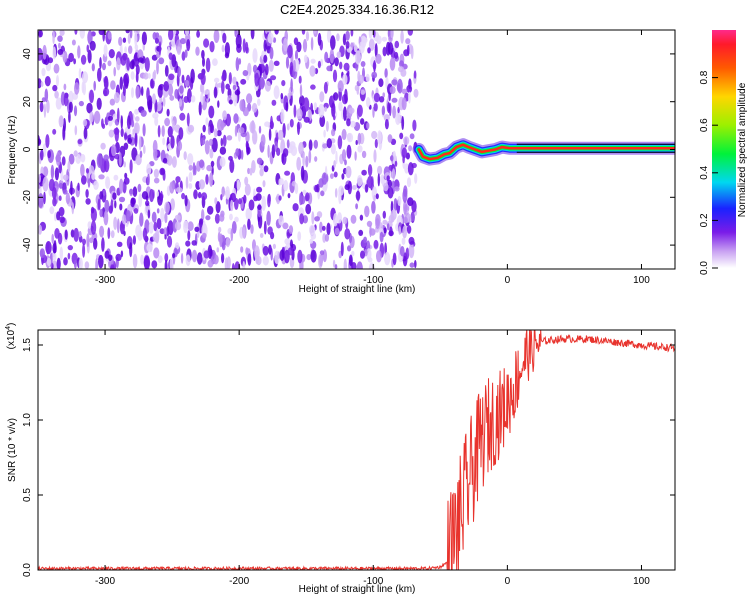  Describe the element at coordinates (27, 570) in the screenshot. I see `bottom-y-tick-label: 0.0` at that location.